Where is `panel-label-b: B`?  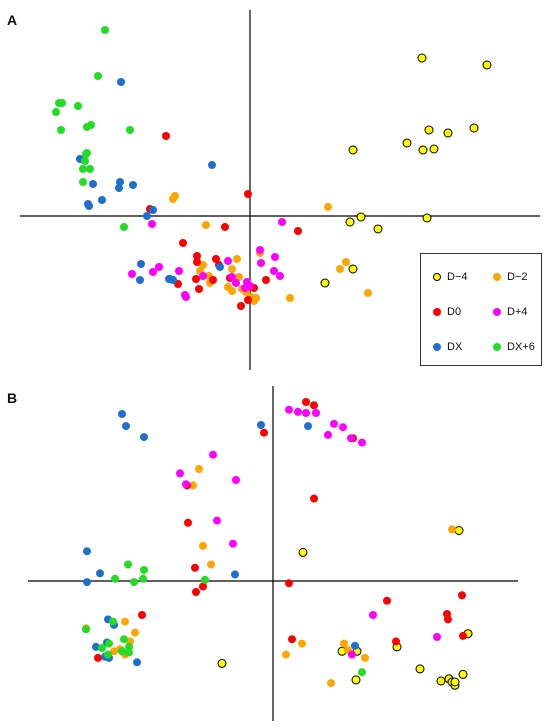
panel-label-b: B is located at coordinates (12, 398).